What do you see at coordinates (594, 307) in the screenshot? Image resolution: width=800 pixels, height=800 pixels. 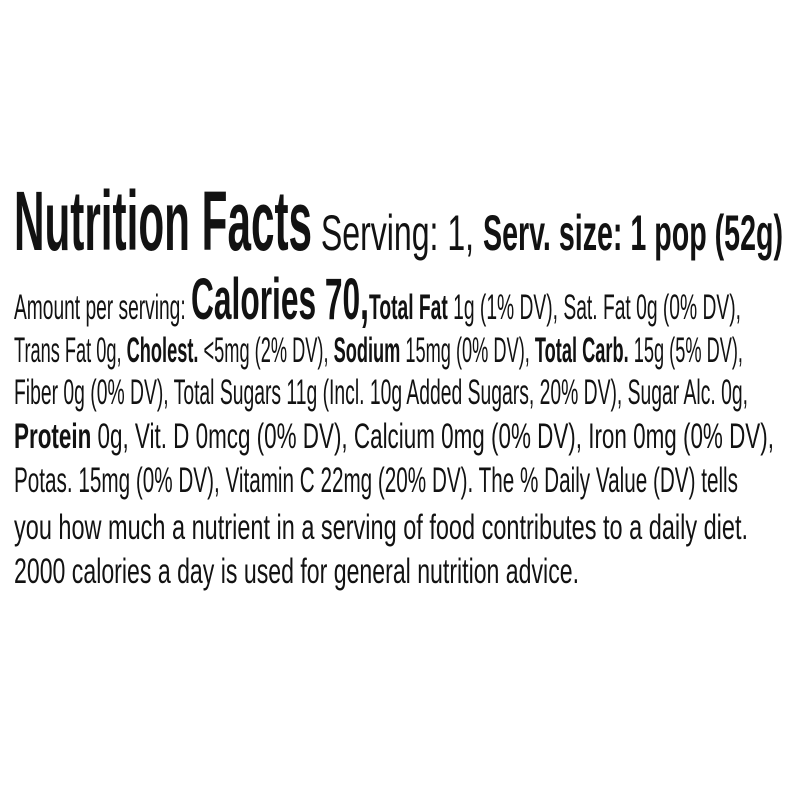 I see `fat-values-text: 1g (1% DV), Sat. Fat 0g (0% DV),` at bounding box center [594, 307].